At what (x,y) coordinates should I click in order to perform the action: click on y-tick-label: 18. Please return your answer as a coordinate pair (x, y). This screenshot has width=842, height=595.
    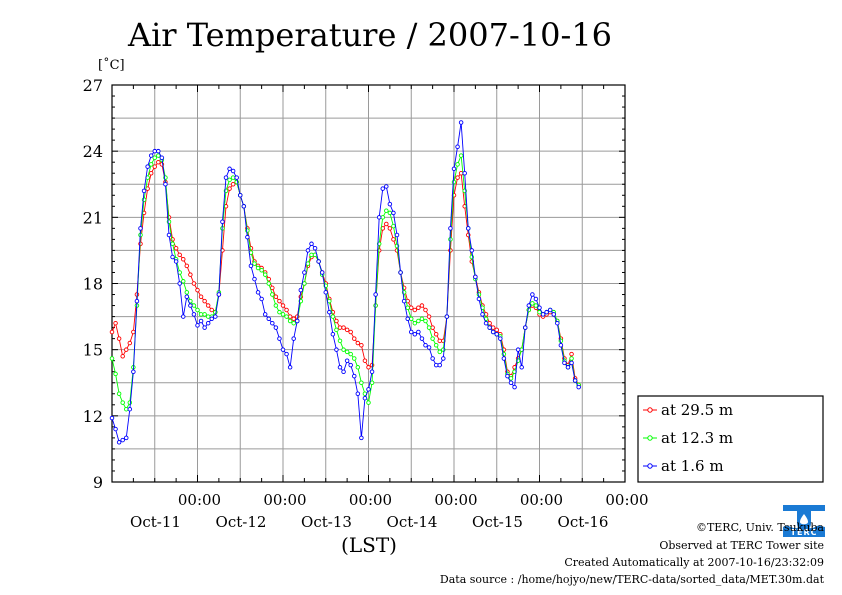
    Looking at the image, I should click on (93, 284).